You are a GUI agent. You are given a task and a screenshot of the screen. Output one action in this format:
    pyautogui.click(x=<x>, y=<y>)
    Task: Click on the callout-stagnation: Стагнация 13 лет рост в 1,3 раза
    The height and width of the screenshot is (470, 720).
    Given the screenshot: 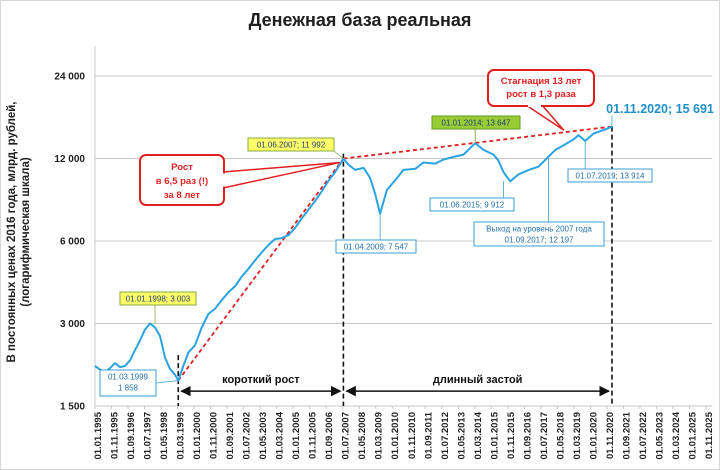 What is the action you would take?
    pyautogui.click(x=541, y=100)
    